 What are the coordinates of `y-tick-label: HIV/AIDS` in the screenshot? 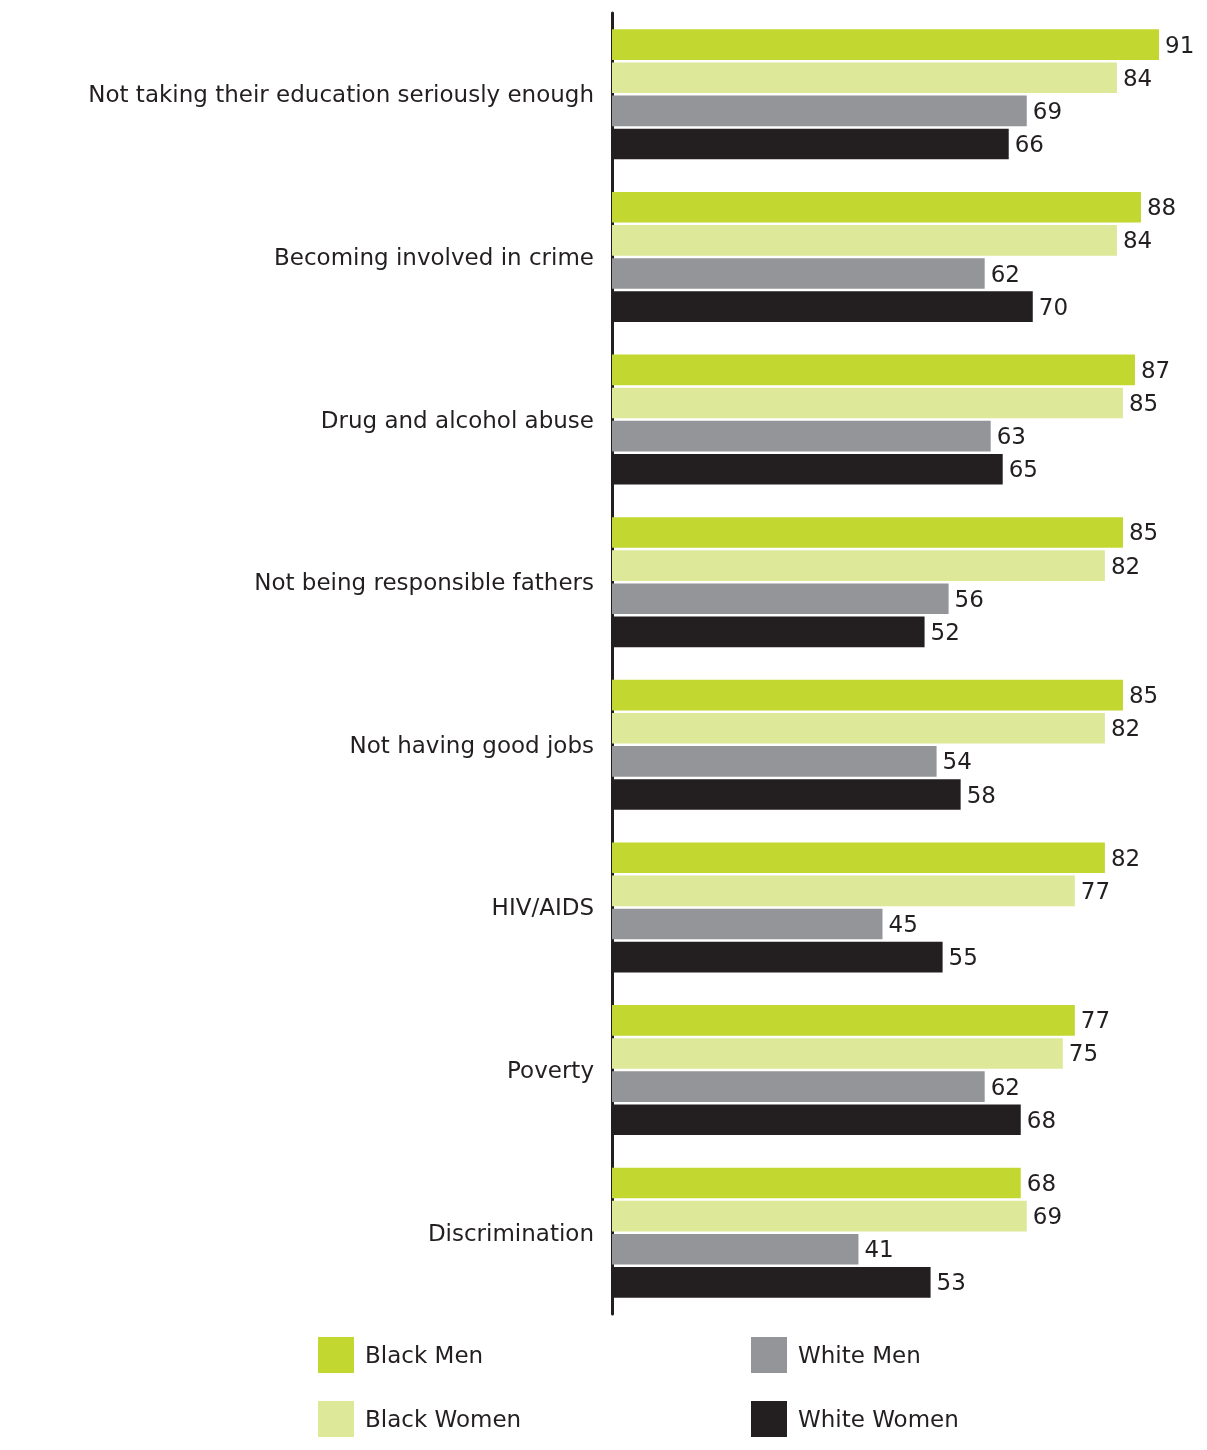 It's located at (542, 907).